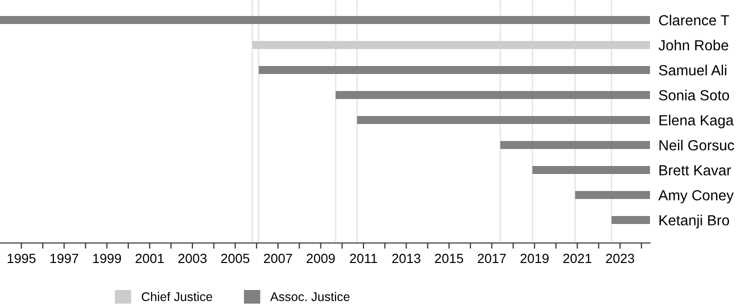  What do you see at coordinates (64, 259) in the screenshot?
I see `x-tick-label: 1997` at bounding box center [64, 259].